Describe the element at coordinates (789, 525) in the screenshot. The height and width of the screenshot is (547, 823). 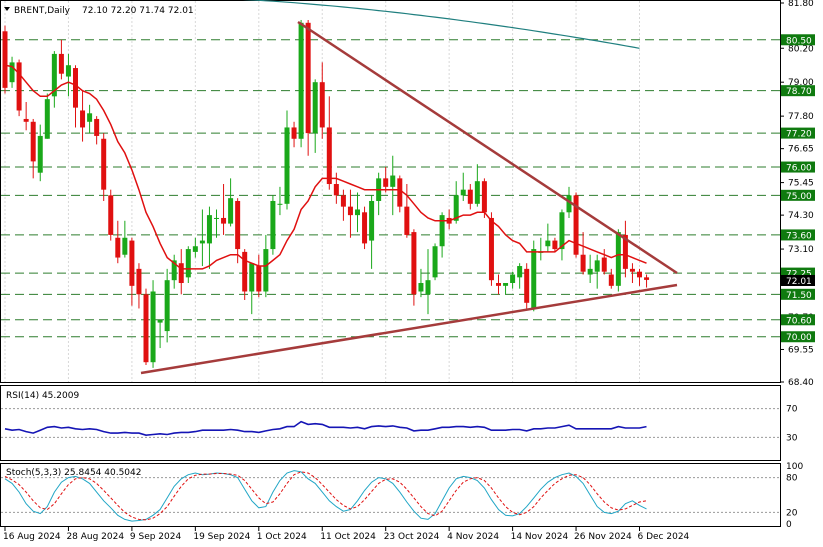
I see `stoch-tick-label: 0` at that location.